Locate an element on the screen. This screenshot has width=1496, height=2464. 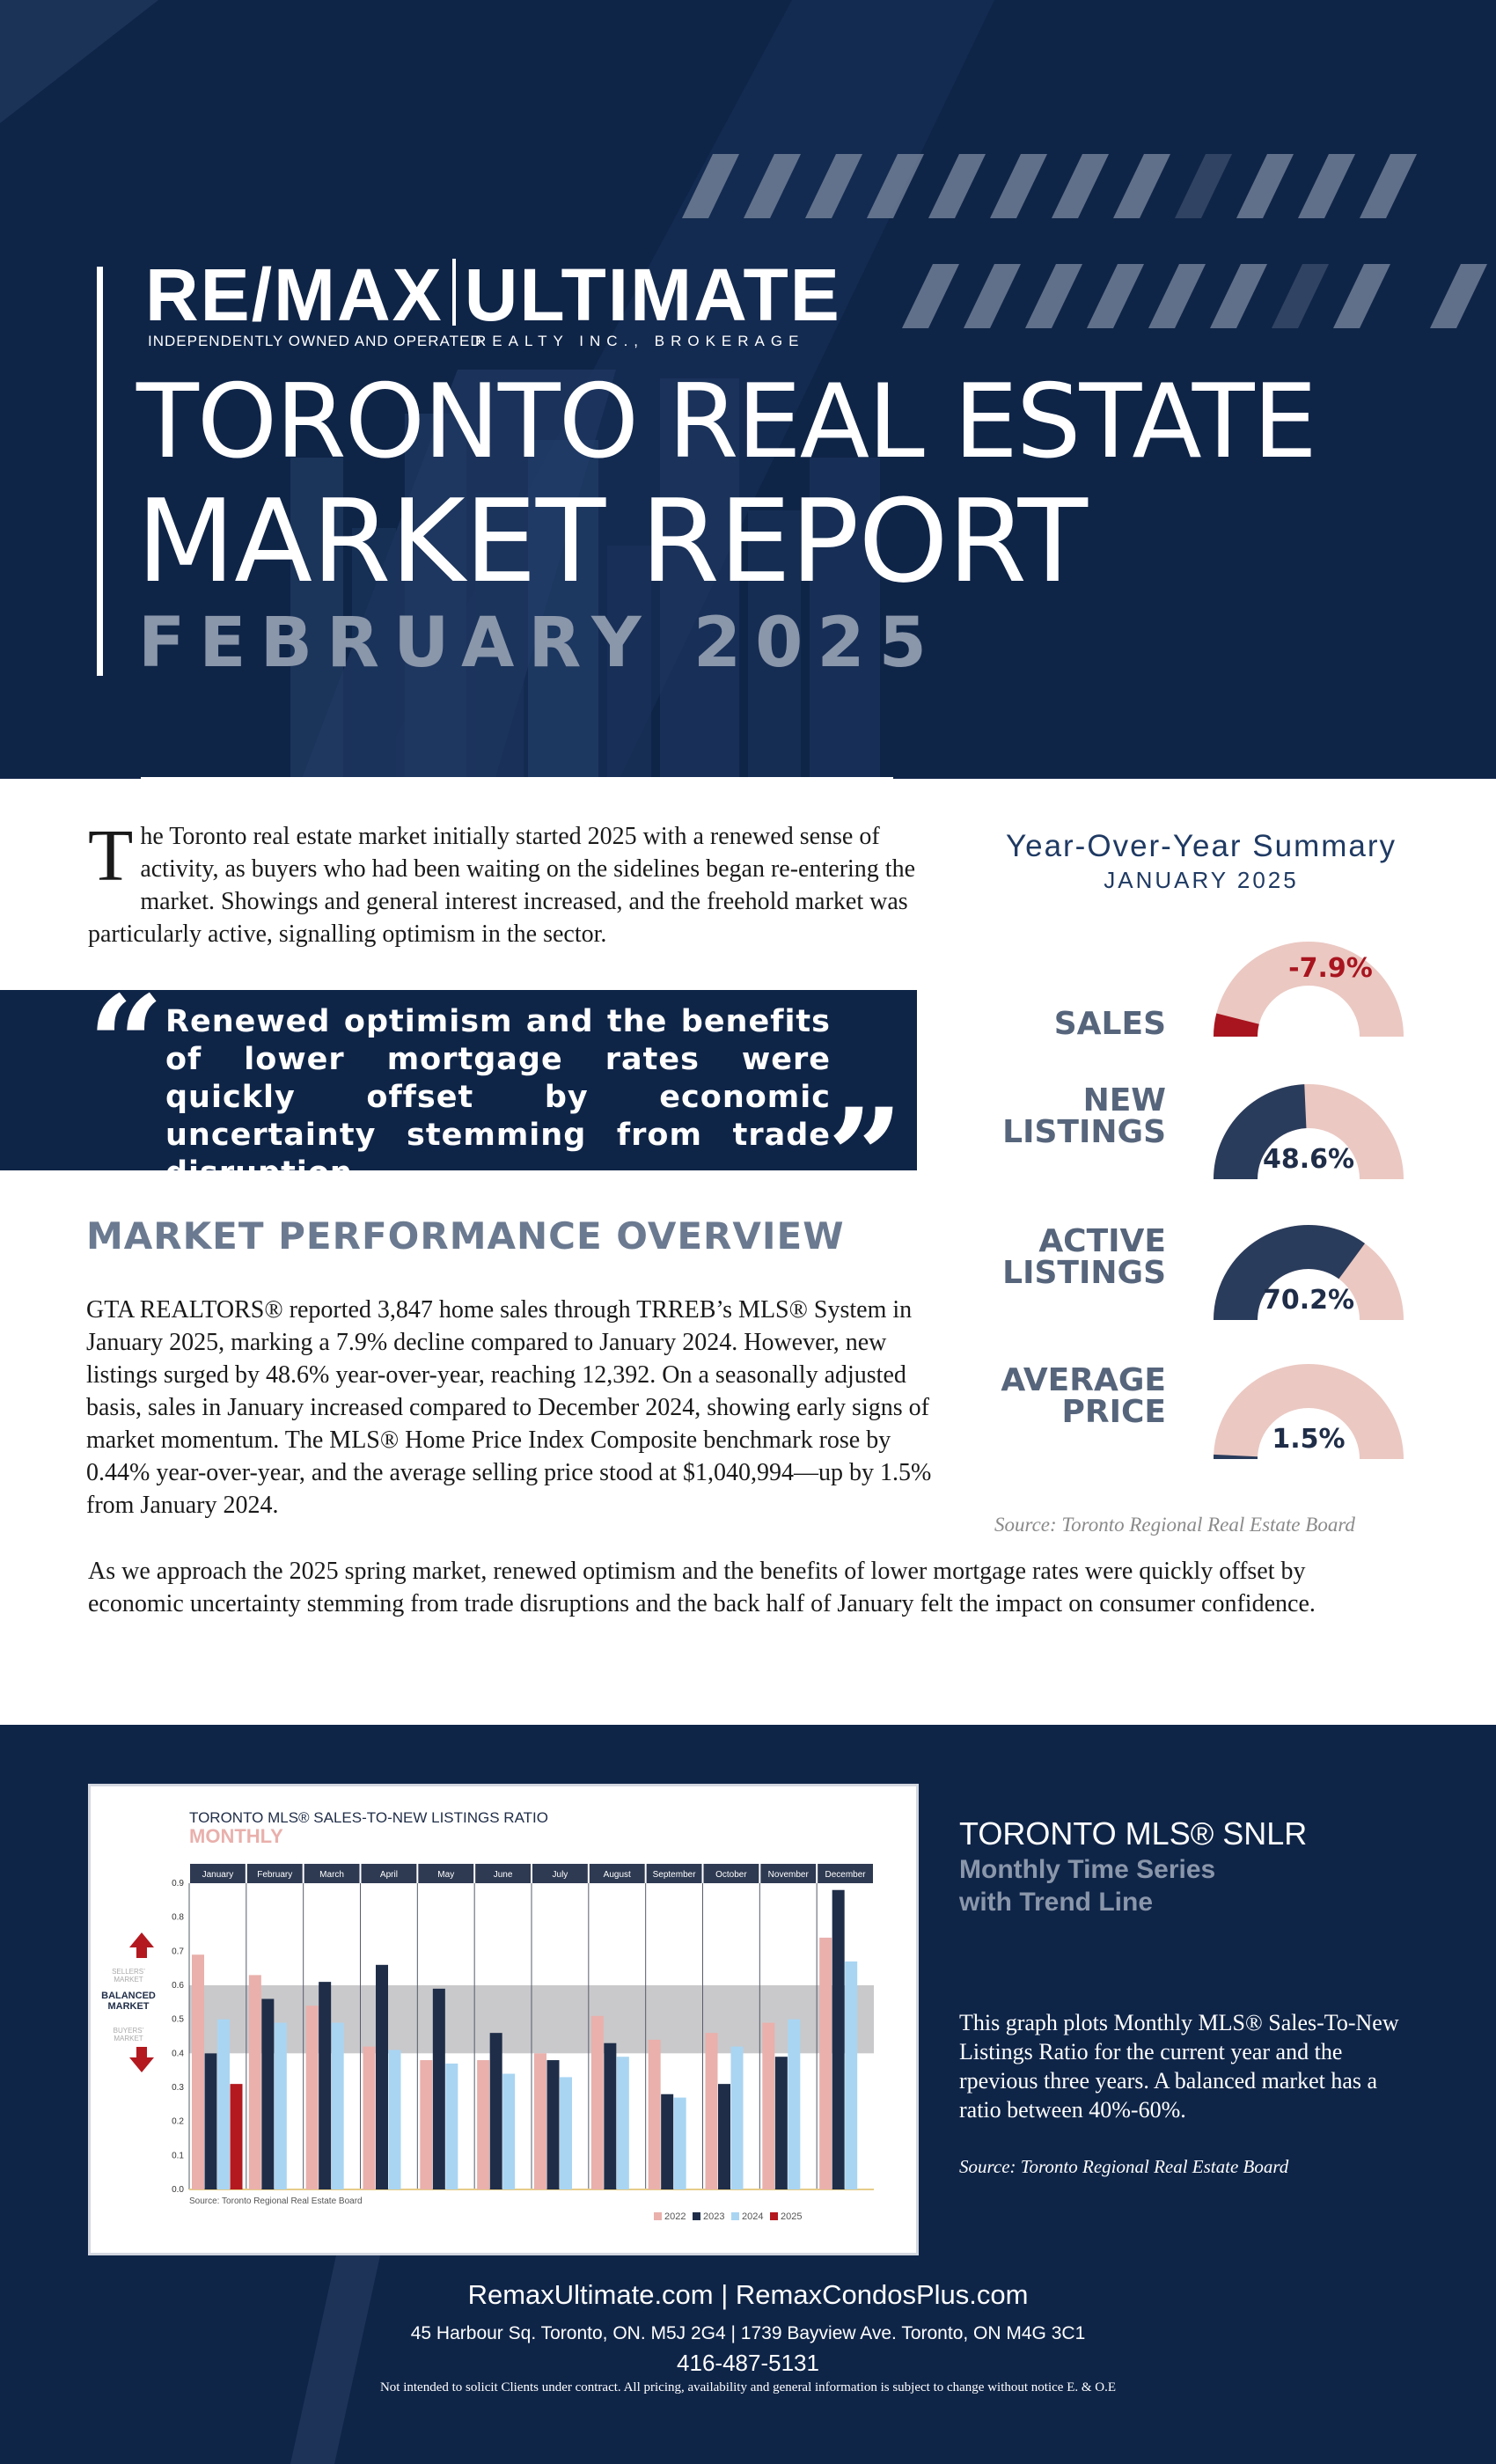
y-tick-label: 0.7 is located at coordinates (178, 1952).